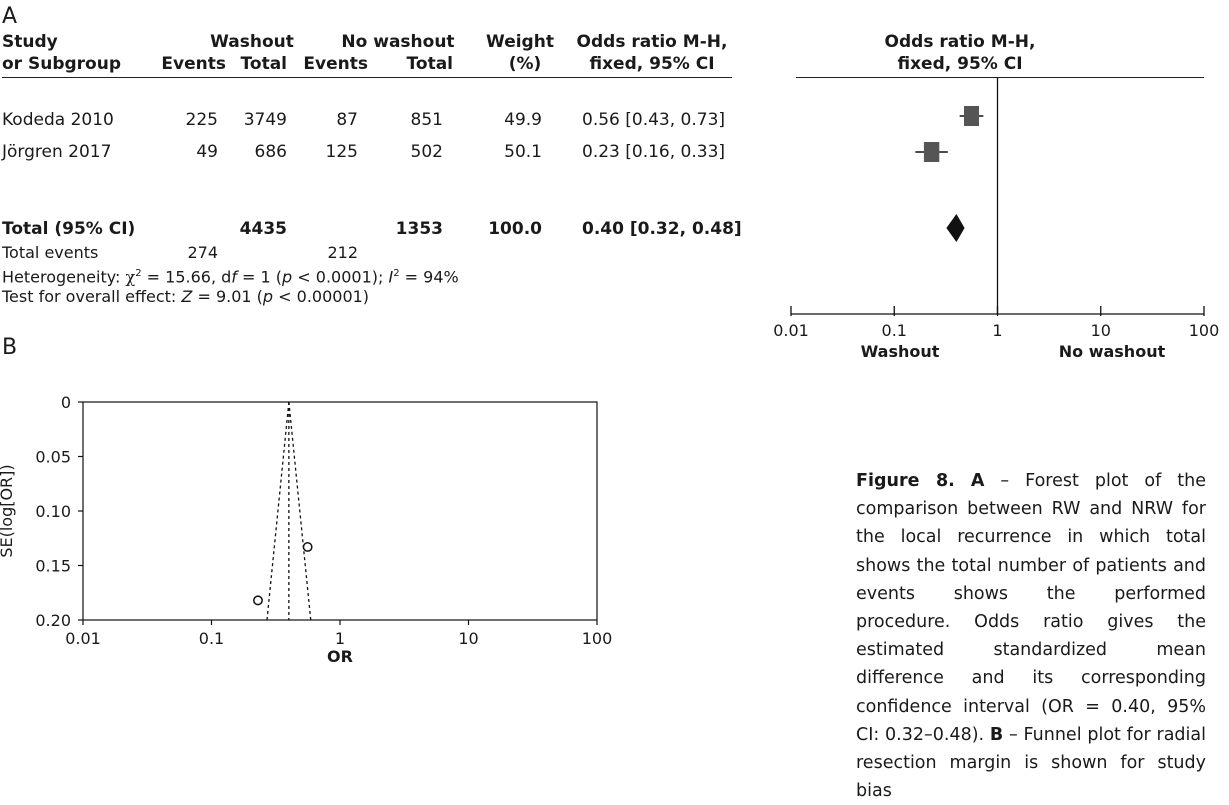 The width and height of the screenshot is (1229, 805). I want to click on header-w-total: Total, so click(263, 64).